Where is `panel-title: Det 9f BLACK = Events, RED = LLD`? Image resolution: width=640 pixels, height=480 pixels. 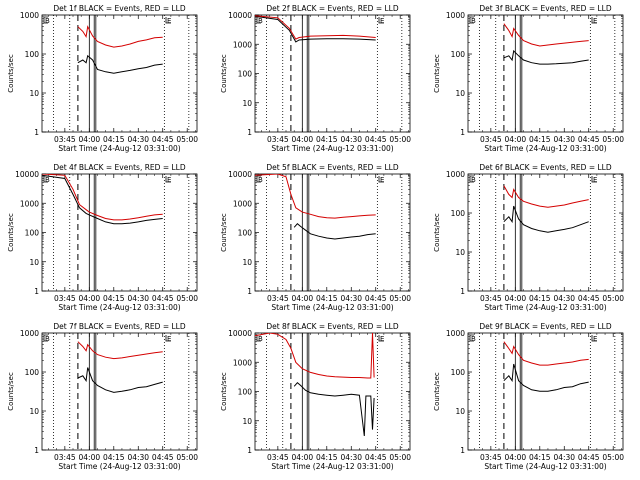 panel-title: Det 9f BLACK = Events, RED = LLD is located at coordinates (545, 326).